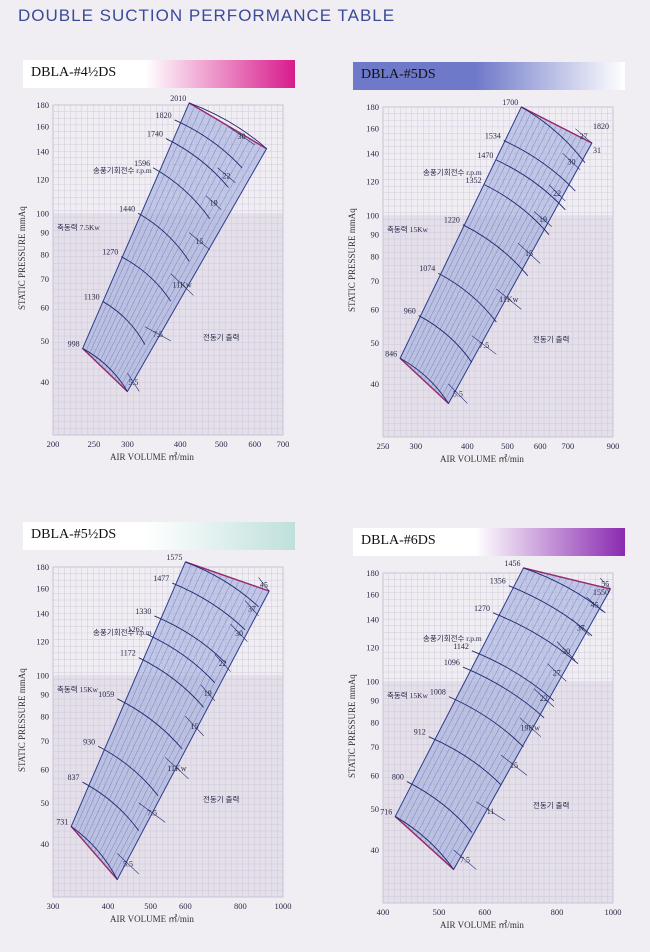 This screenshot has height=952, width=650. Describe the element at coordinates (510, 102) in the screenshot. I see `rpm-label: 1700` at that location.